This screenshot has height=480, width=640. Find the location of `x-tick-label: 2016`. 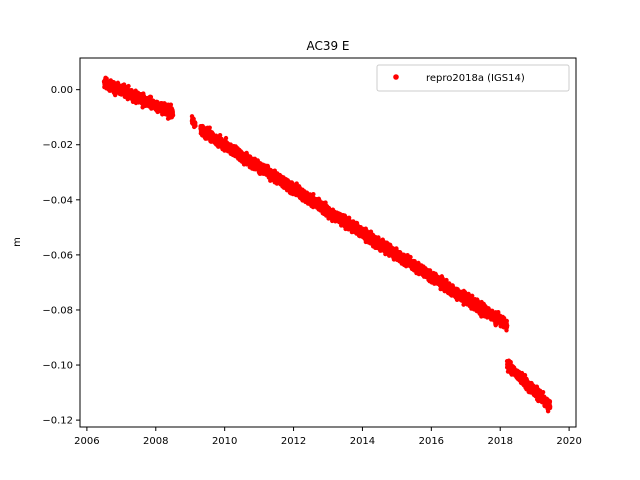

x-tick-label: 2016 is located at coordinates (431, 441).